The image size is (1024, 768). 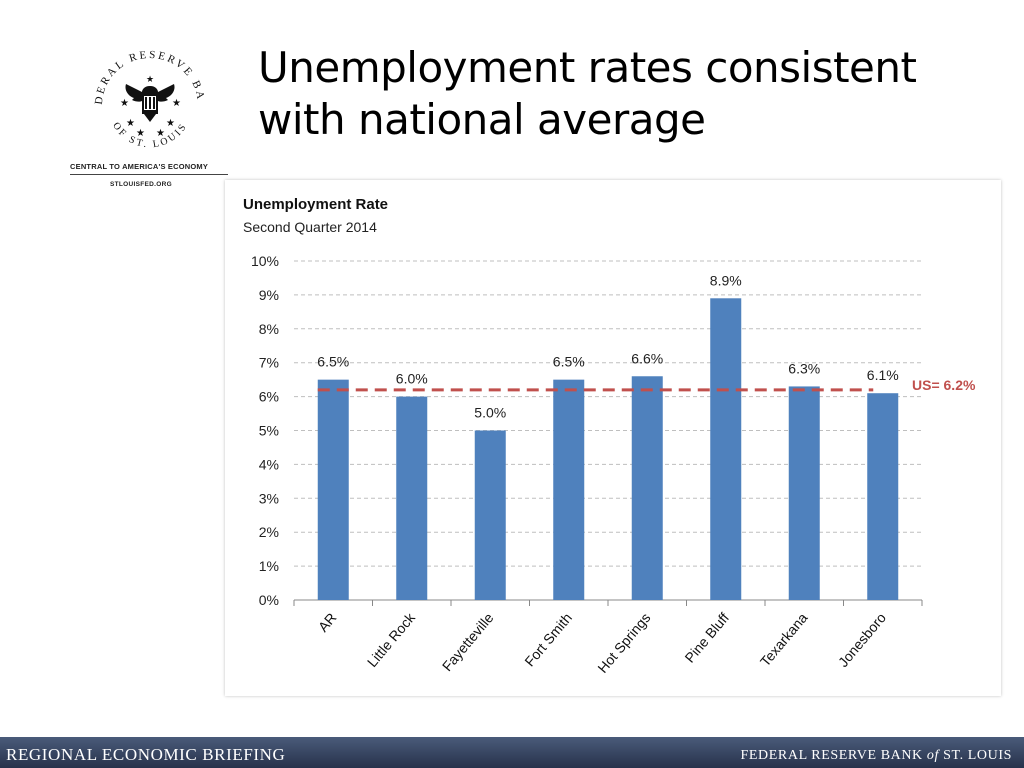 What do you see at coordinates (269, 464) in the screenshot?
I see `y-tick-label: 4%` at bounding box center [269, 464].